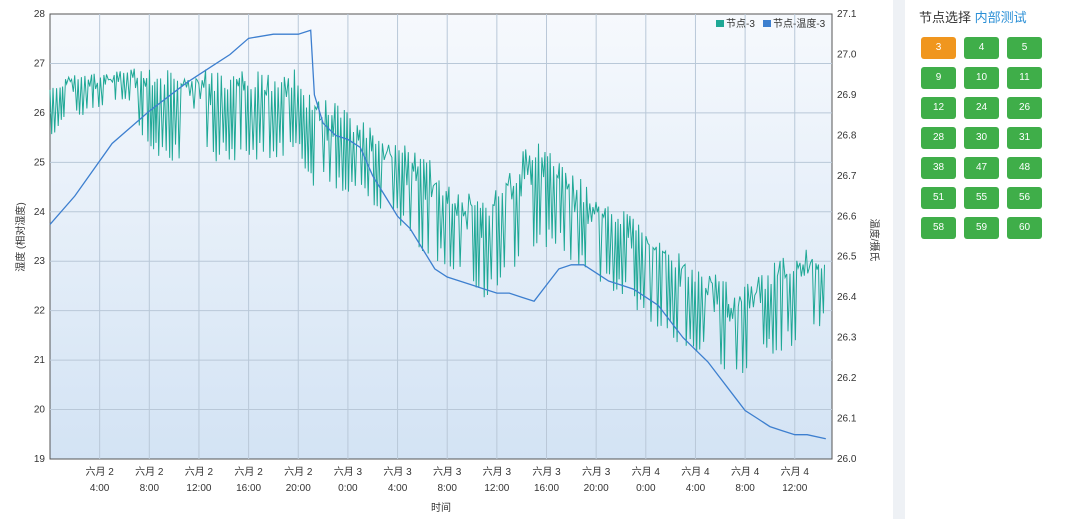  What do you see at coordinates (1024, 228) in the screenshot?
I see `node-button-60: 60` at bounding box center [1024, 228].